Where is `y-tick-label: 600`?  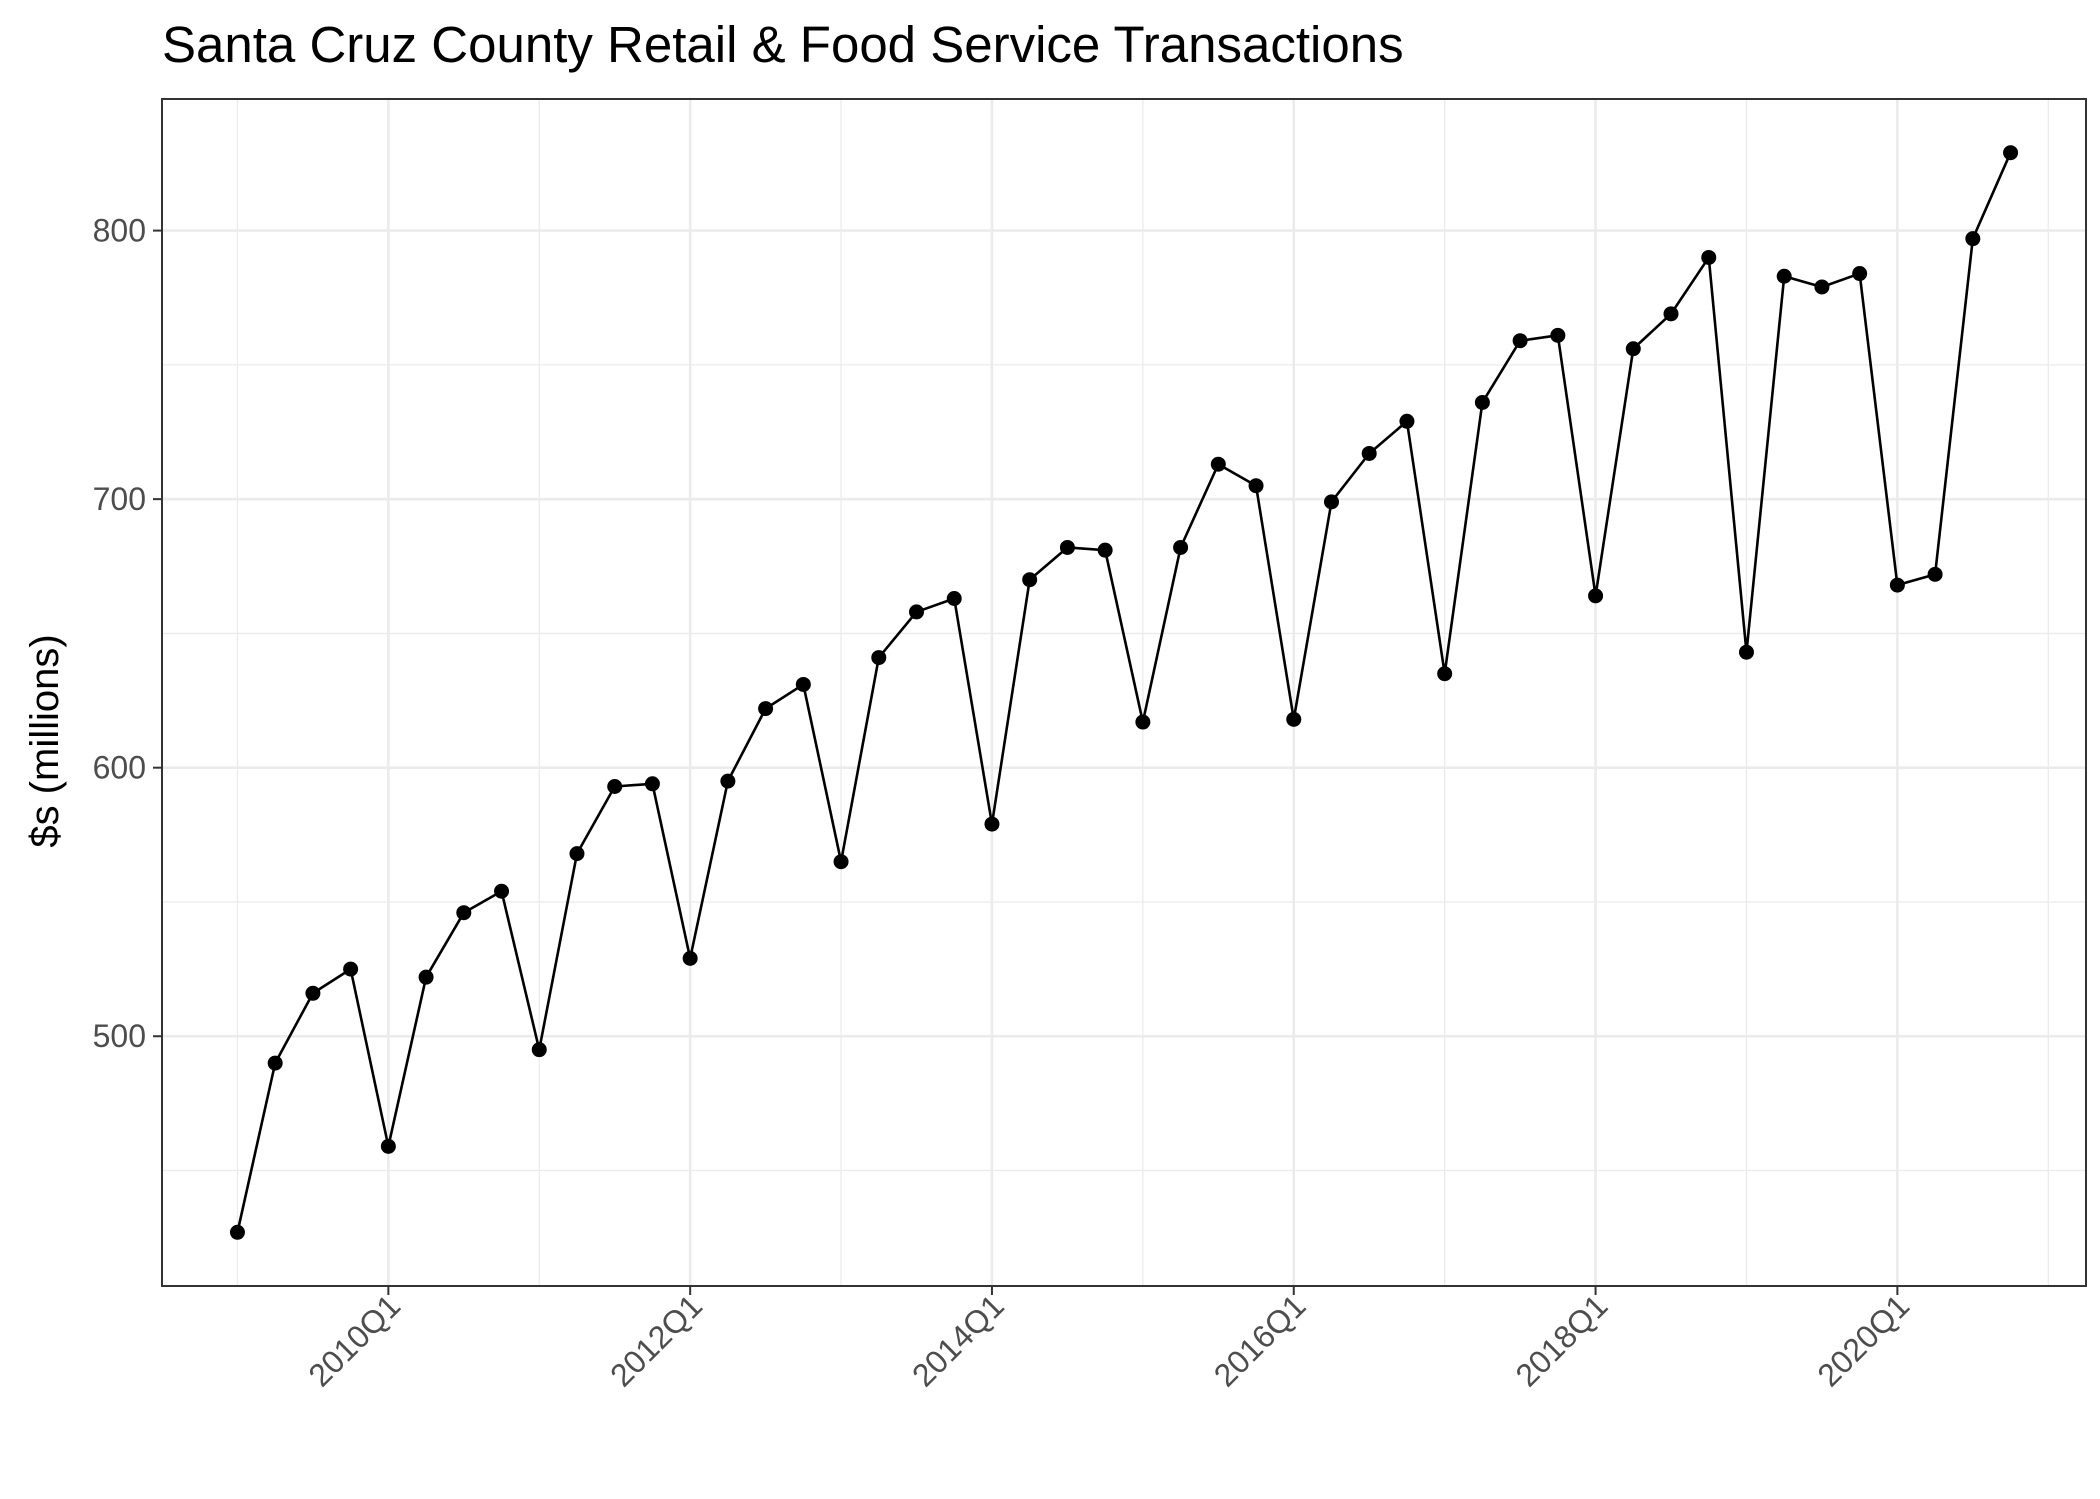
y-tick-label: 600 is located at coordinates (119, 768).